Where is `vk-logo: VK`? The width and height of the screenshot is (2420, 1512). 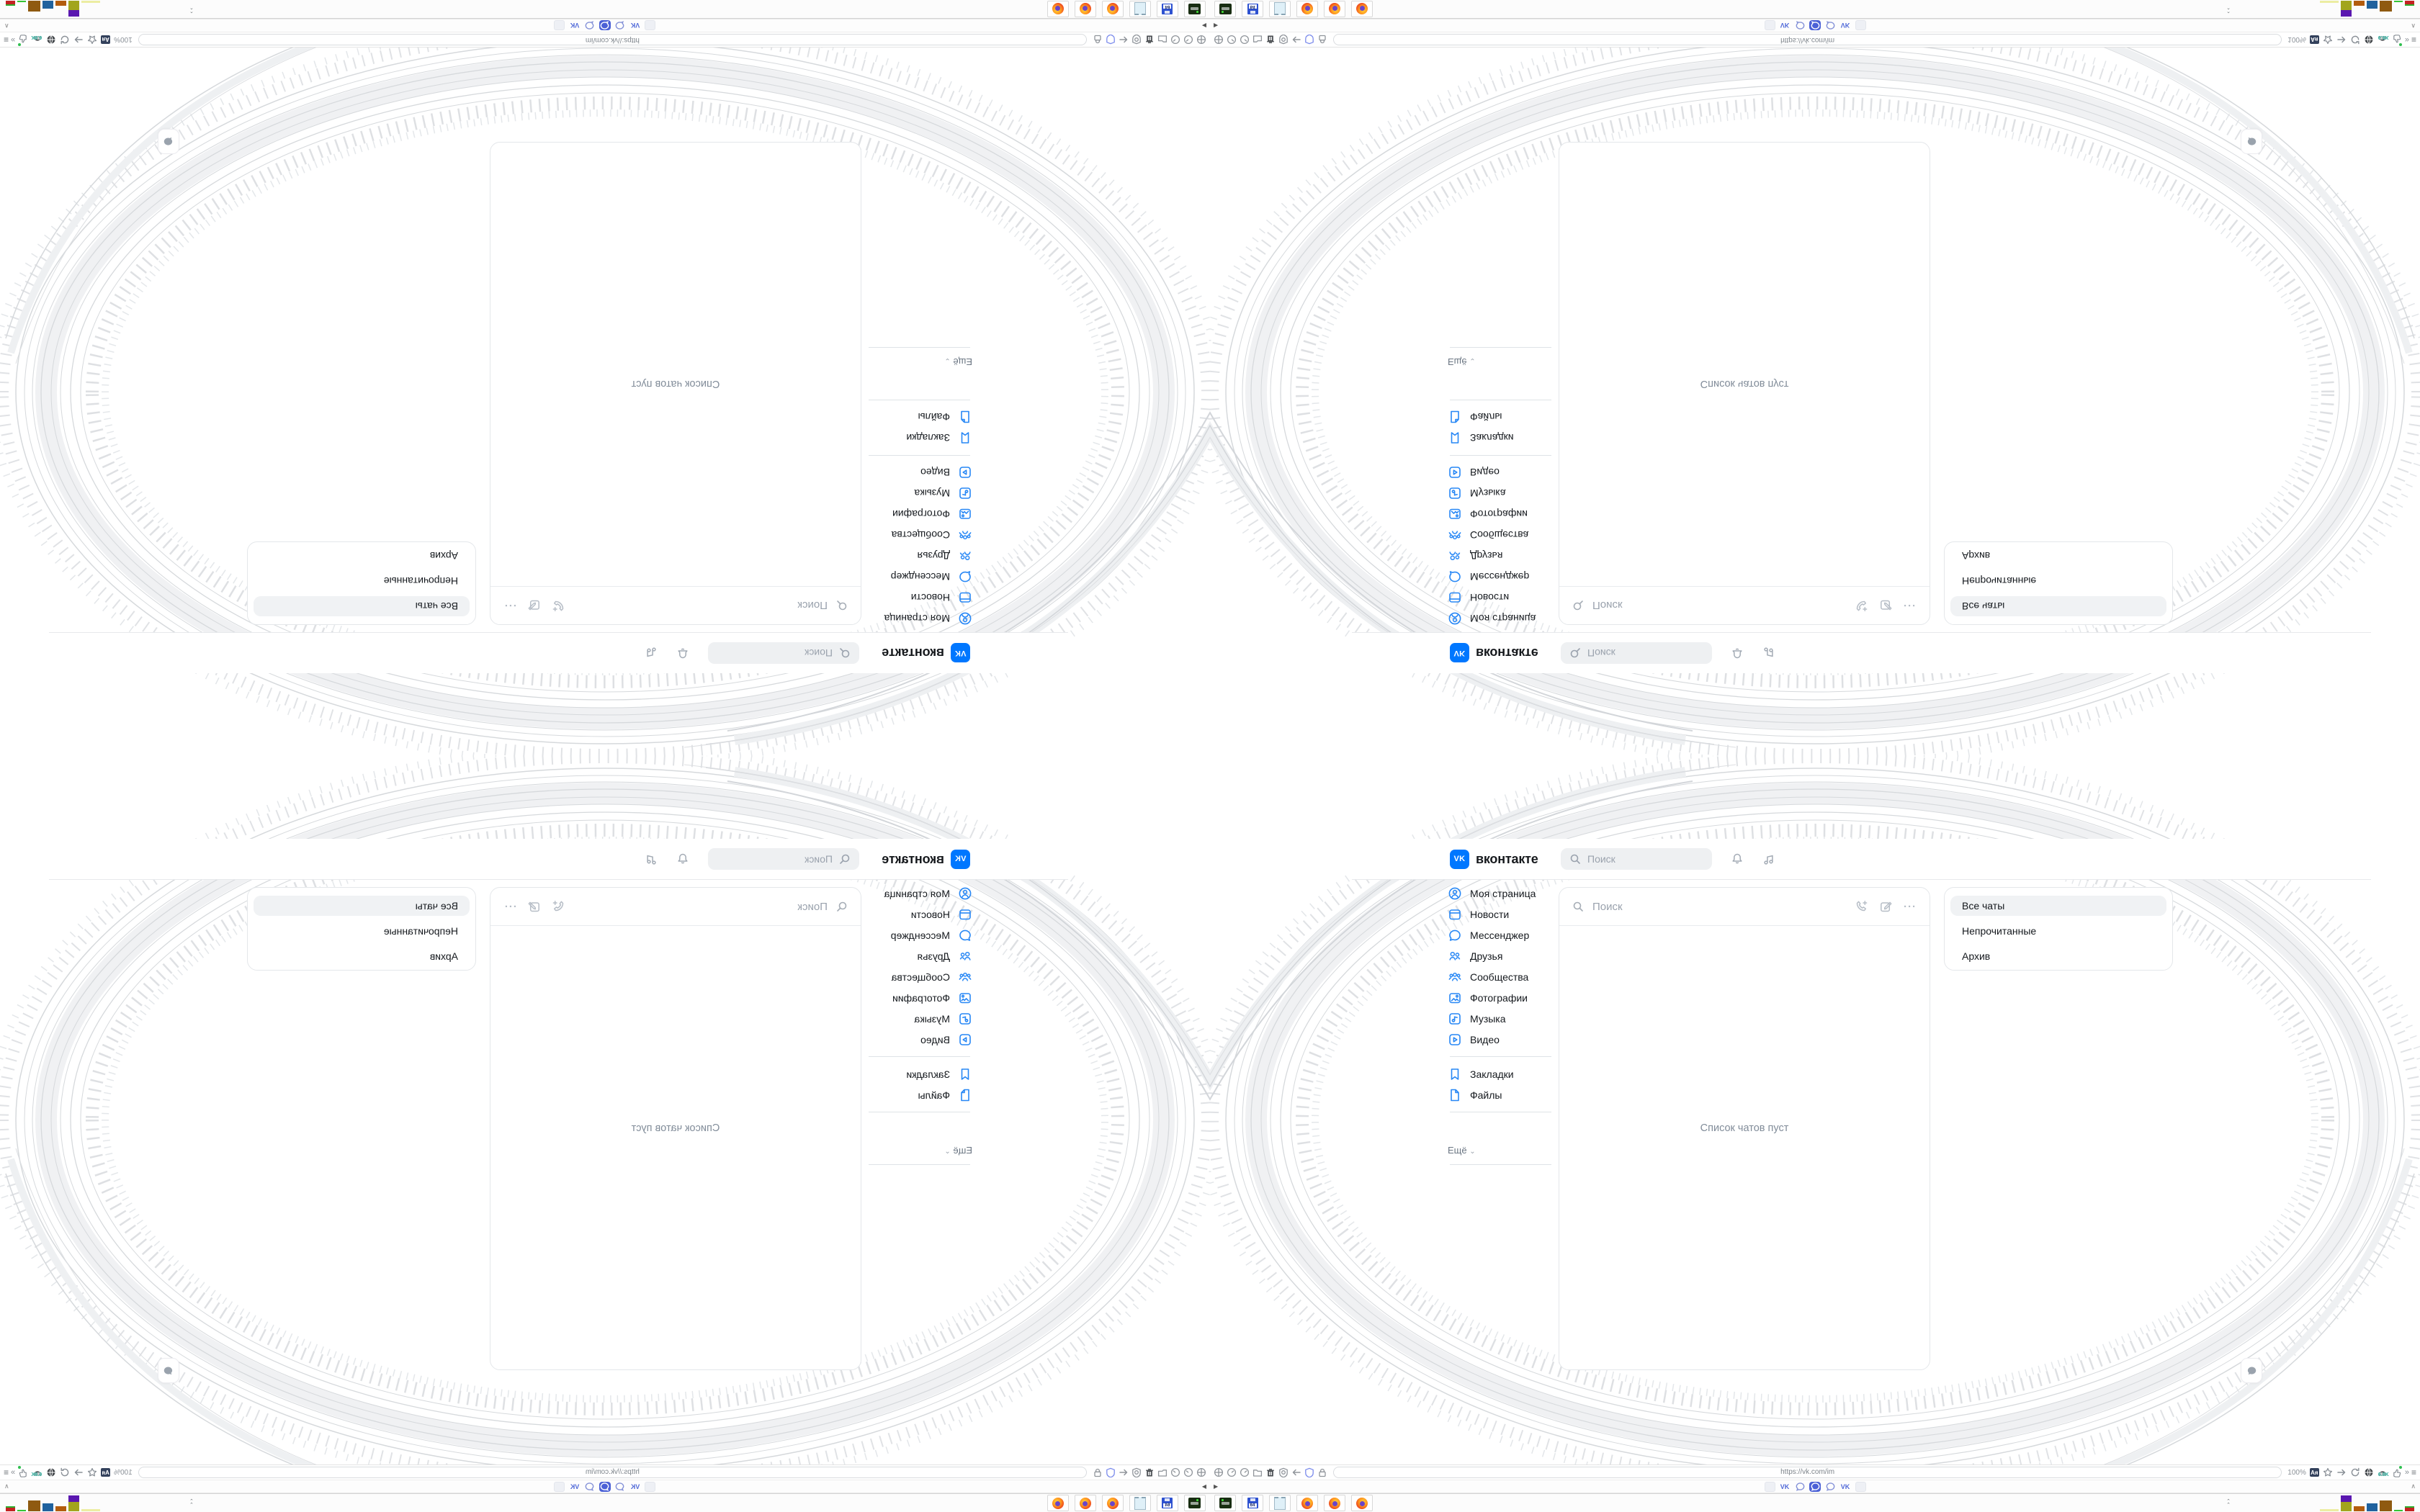 vk-logo: VK is located at coordinates (960, 859).